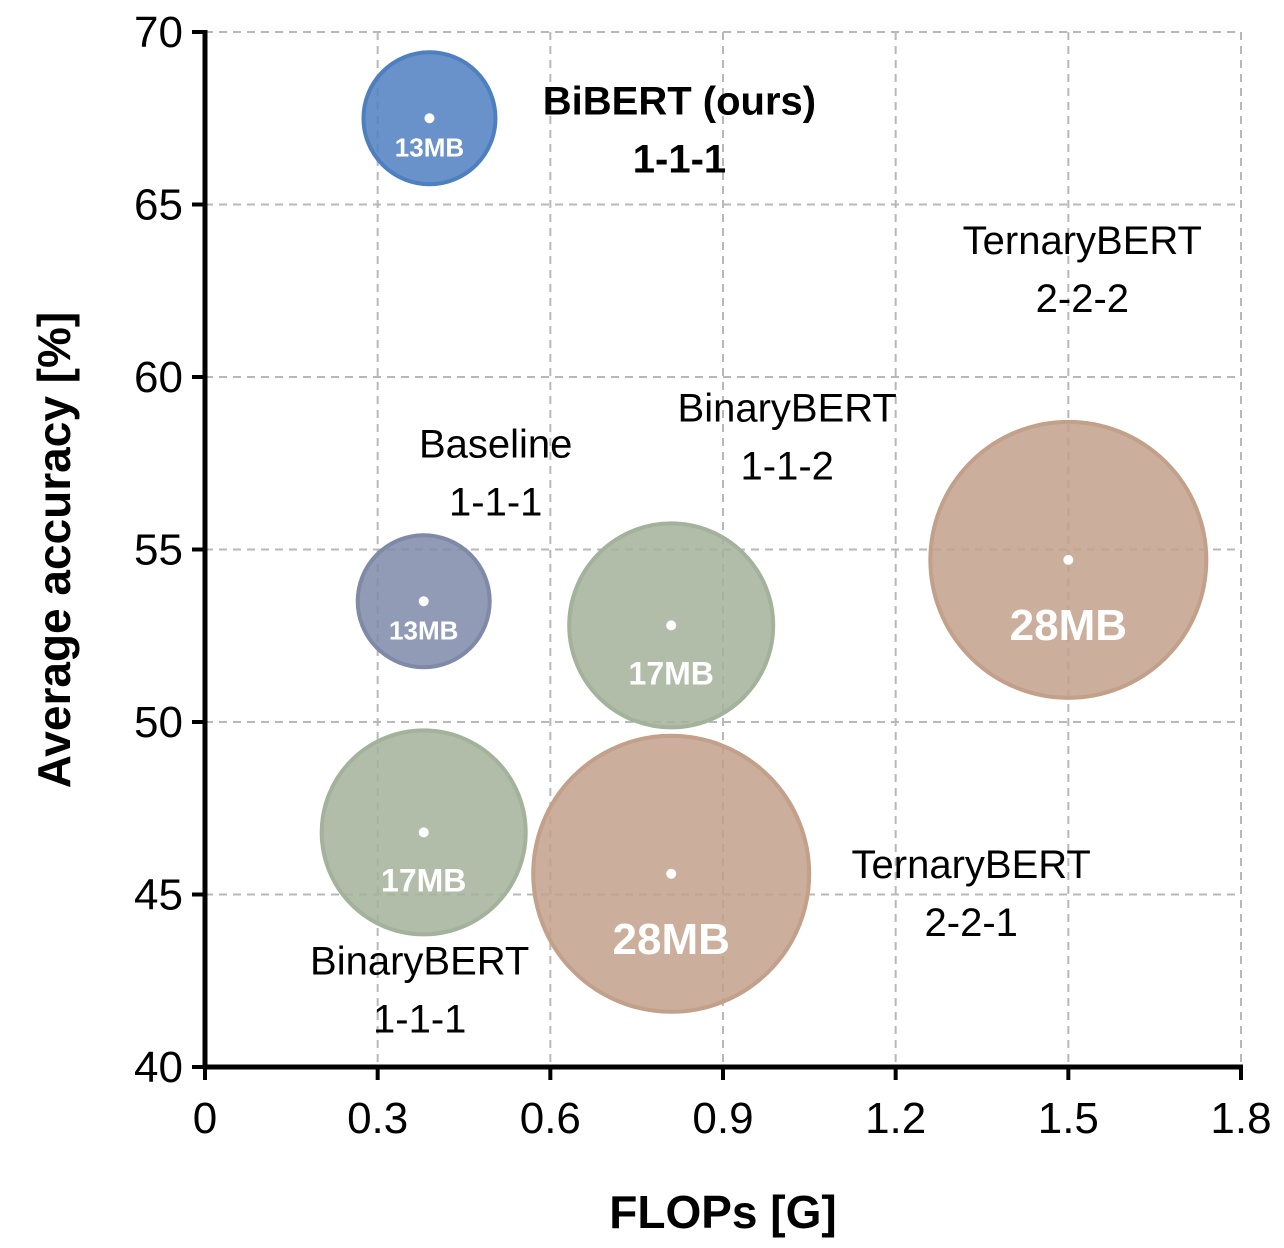 The height and width of the screenshot is (1248, 1284). I want to click on y-tick-label: 55, so click(158, 550).